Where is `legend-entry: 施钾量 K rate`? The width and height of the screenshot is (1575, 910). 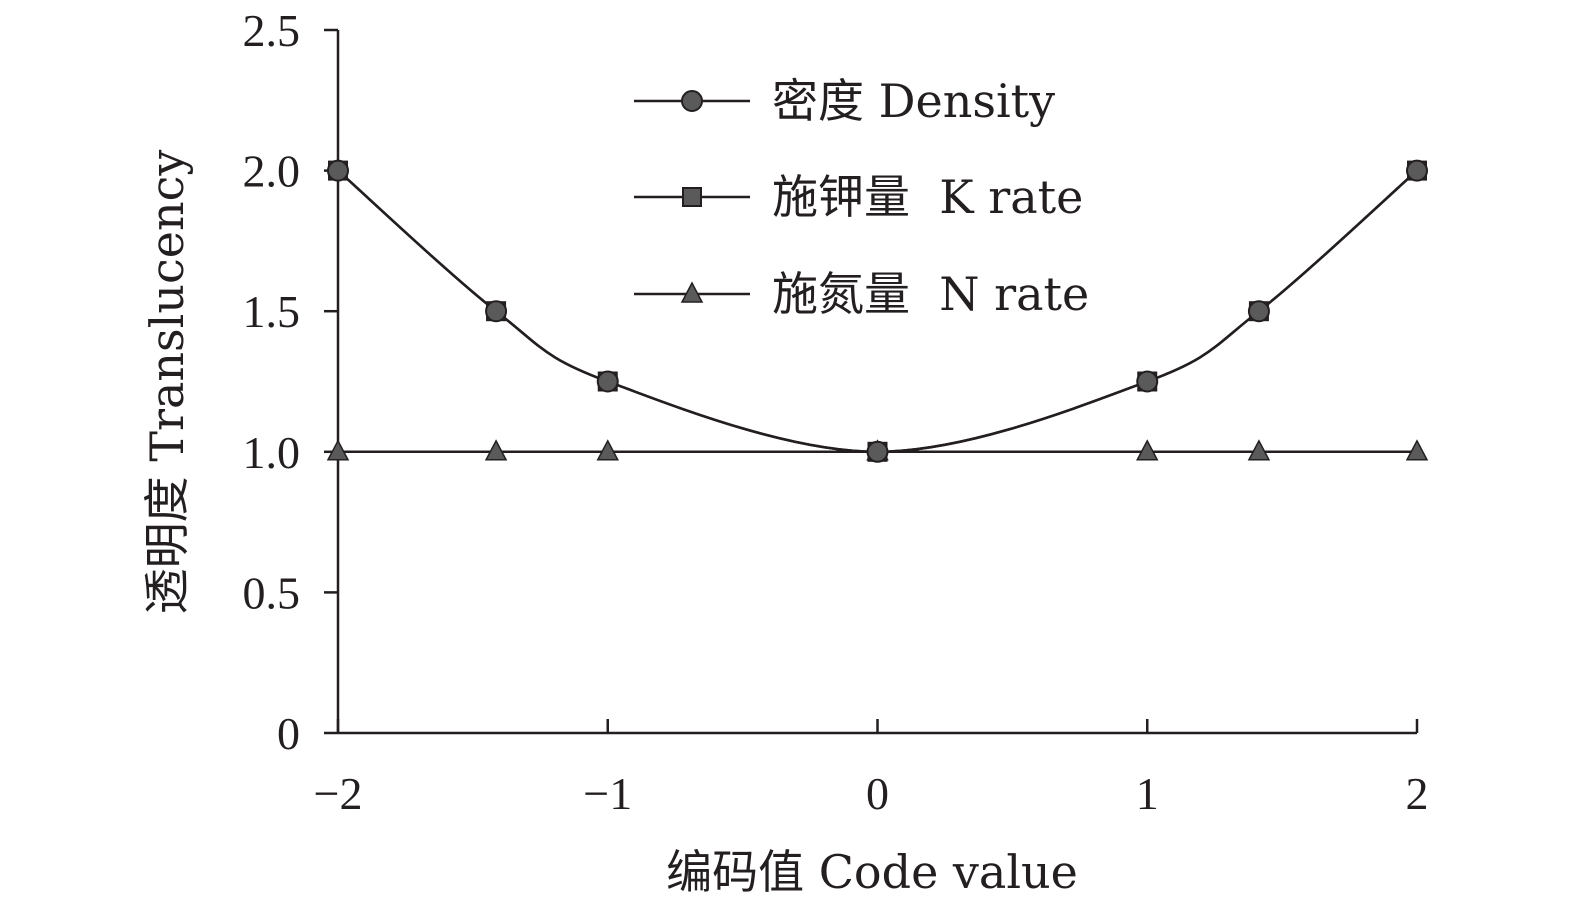
legend-entry: 施钾量 K rate is located at coordinates (858, 197).